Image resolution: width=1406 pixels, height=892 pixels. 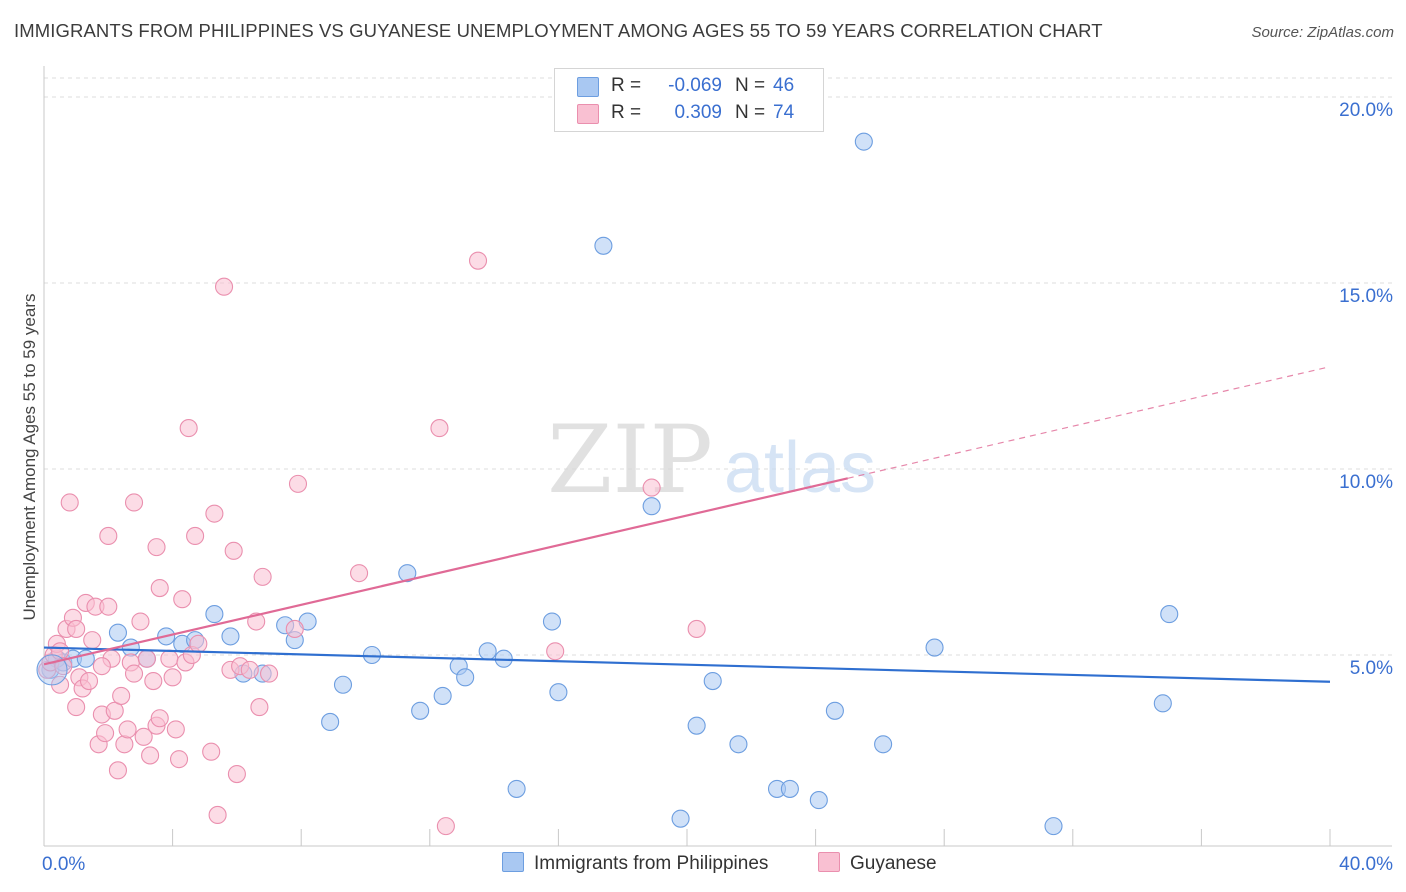 What do you see at coordinates (630, 460) in the screenshot?
I see `watermark-zip: ZIP` at bounding box center [630, 460].